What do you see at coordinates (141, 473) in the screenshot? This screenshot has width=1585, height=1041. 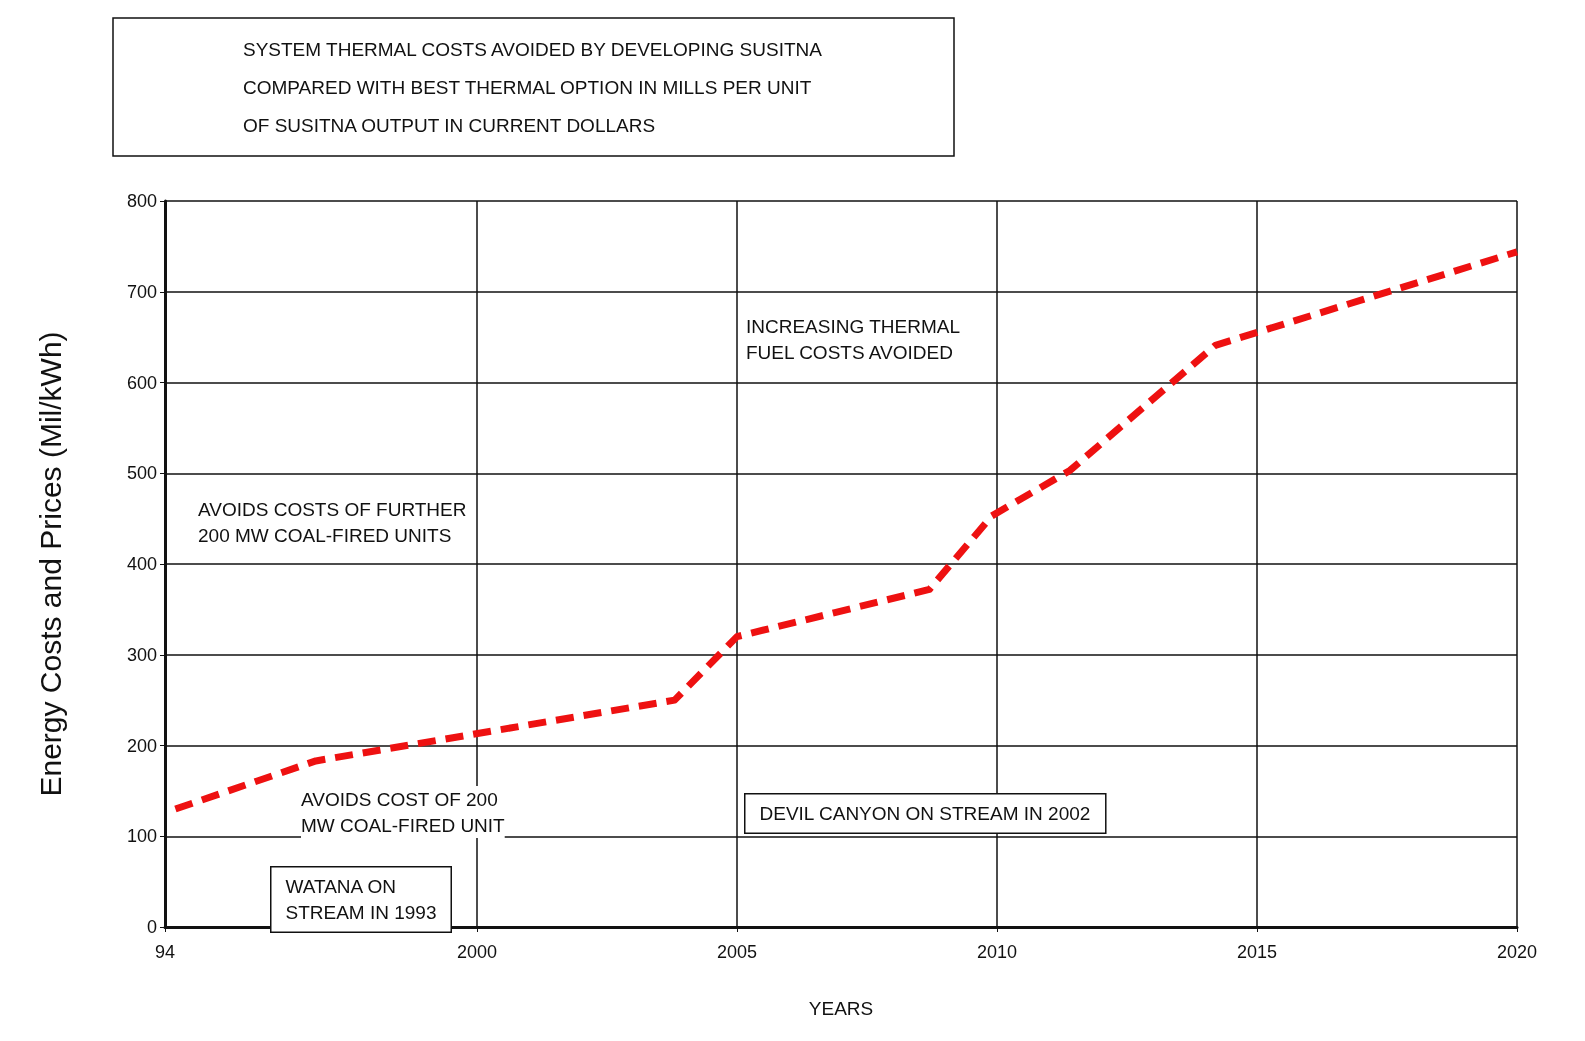 I see `y-tick-label: 500` at bounding box center [141, 473].